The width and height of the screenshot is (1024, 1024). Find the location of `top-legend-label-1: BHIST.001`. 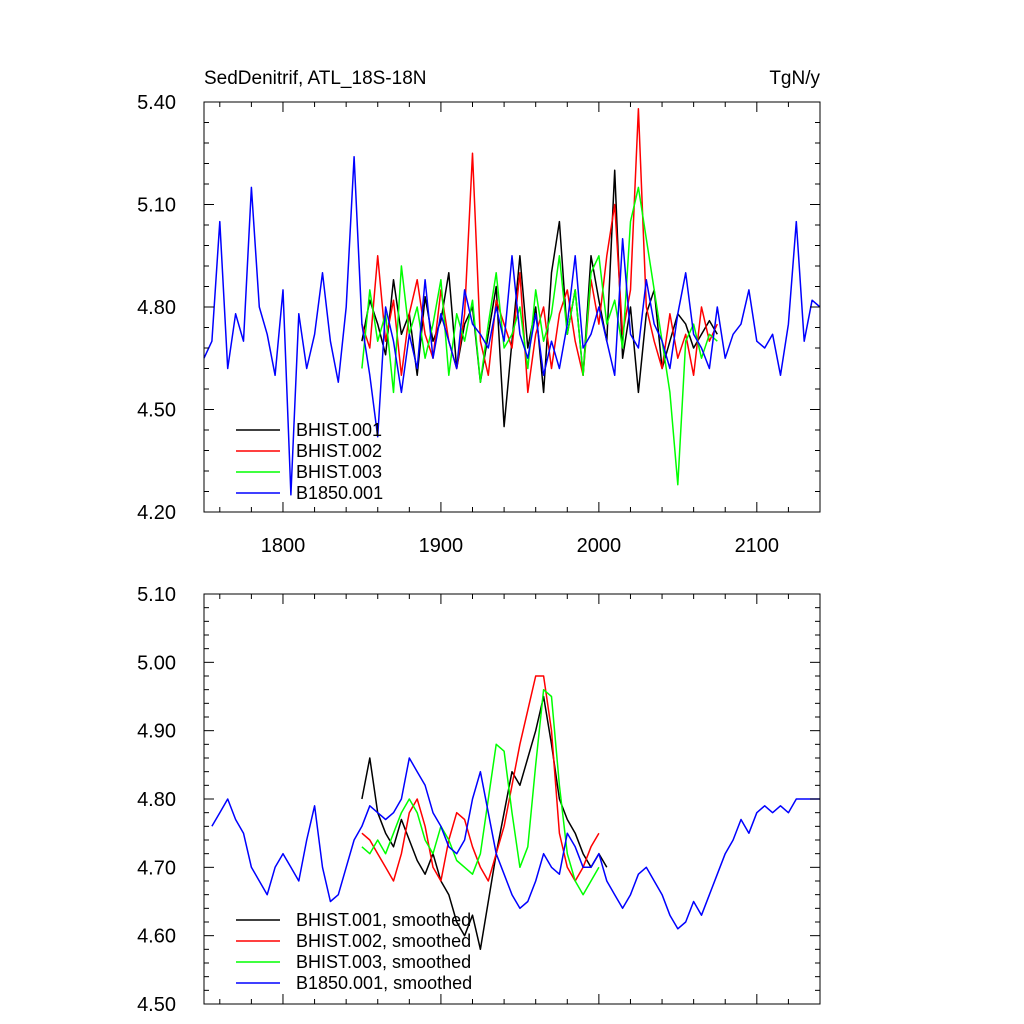

top-legend-label-1: BHIST.001 is located at coordinates (339, 430).